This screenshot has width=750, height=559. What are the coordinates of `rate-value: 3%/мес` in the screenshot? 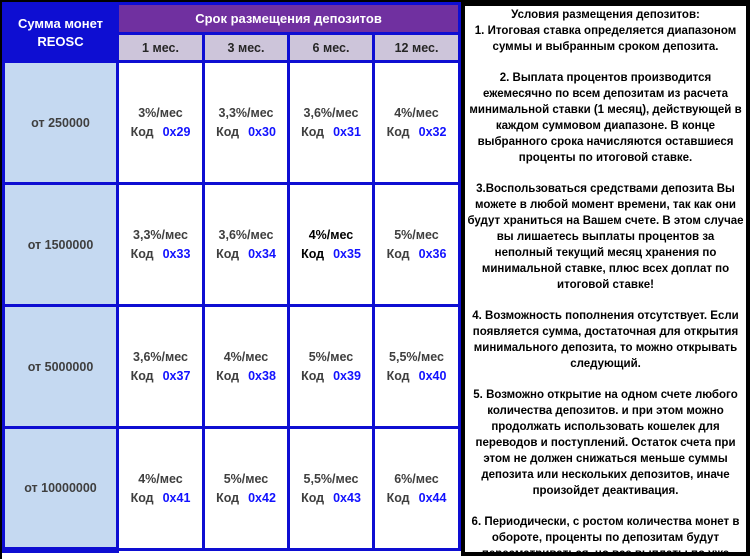 It's located at (160, 112).